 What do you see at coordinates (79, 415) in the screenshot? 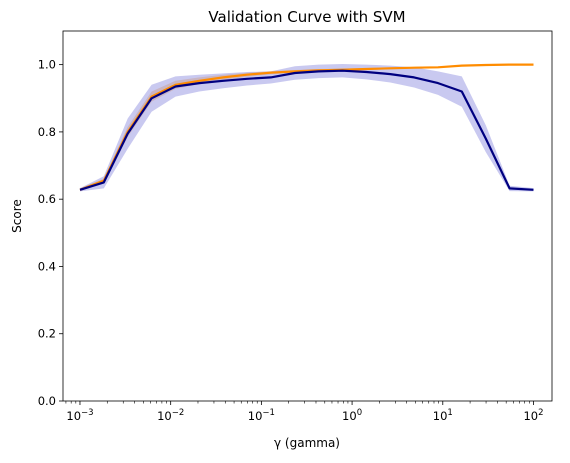
I see `x-tick-label: 10⁻³` at bounding box center [79, 415].